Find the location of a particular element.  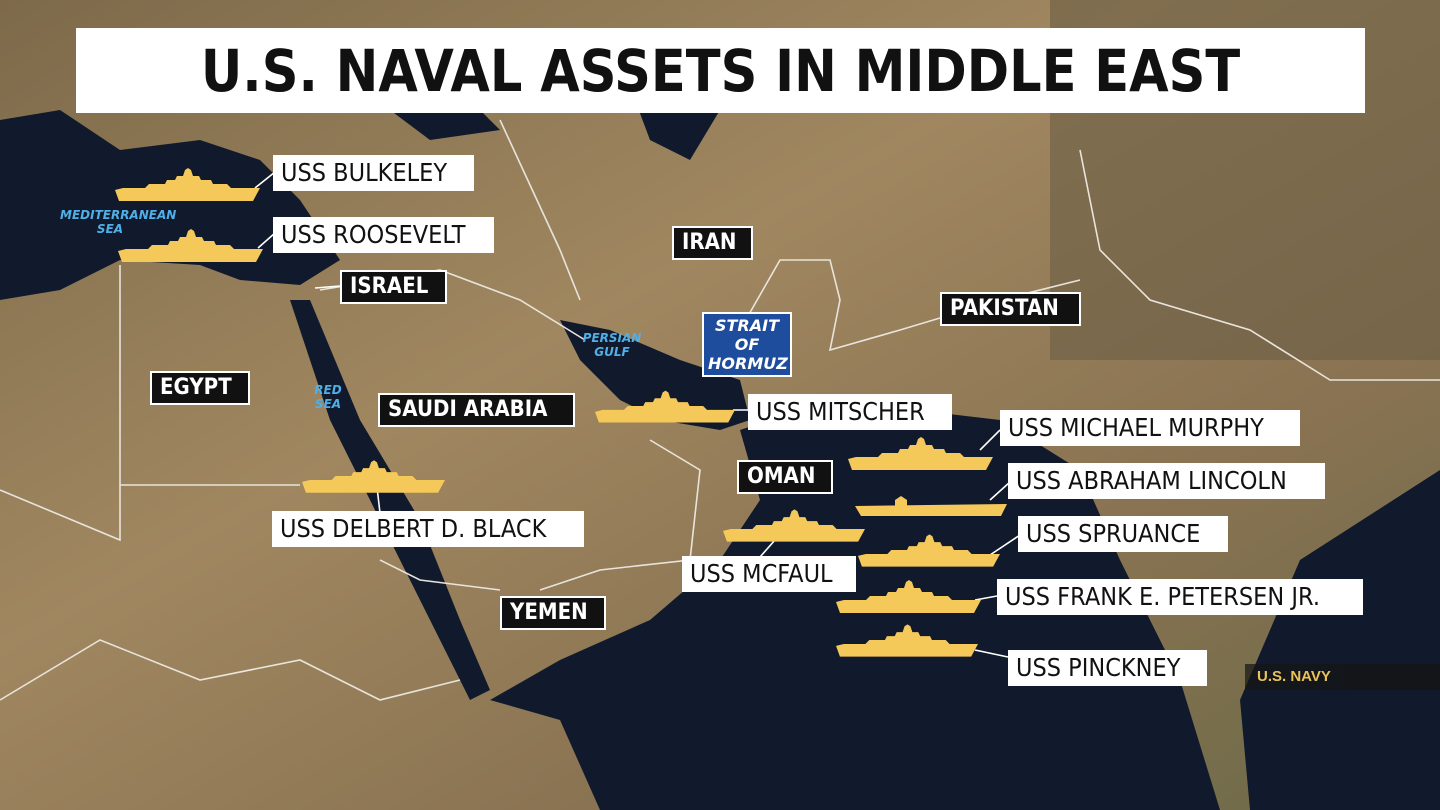

country-label-yemen: YEMEN is located at coordinates (553, 613).